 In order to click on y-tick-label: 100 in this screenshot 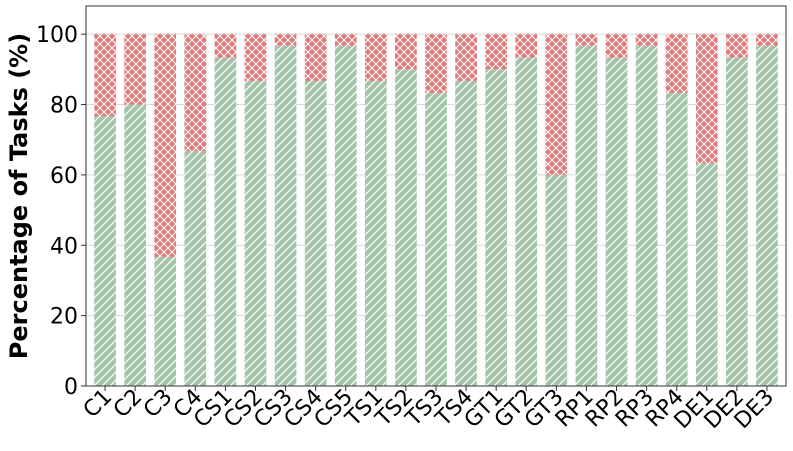, I will do `click(57, 35)`.